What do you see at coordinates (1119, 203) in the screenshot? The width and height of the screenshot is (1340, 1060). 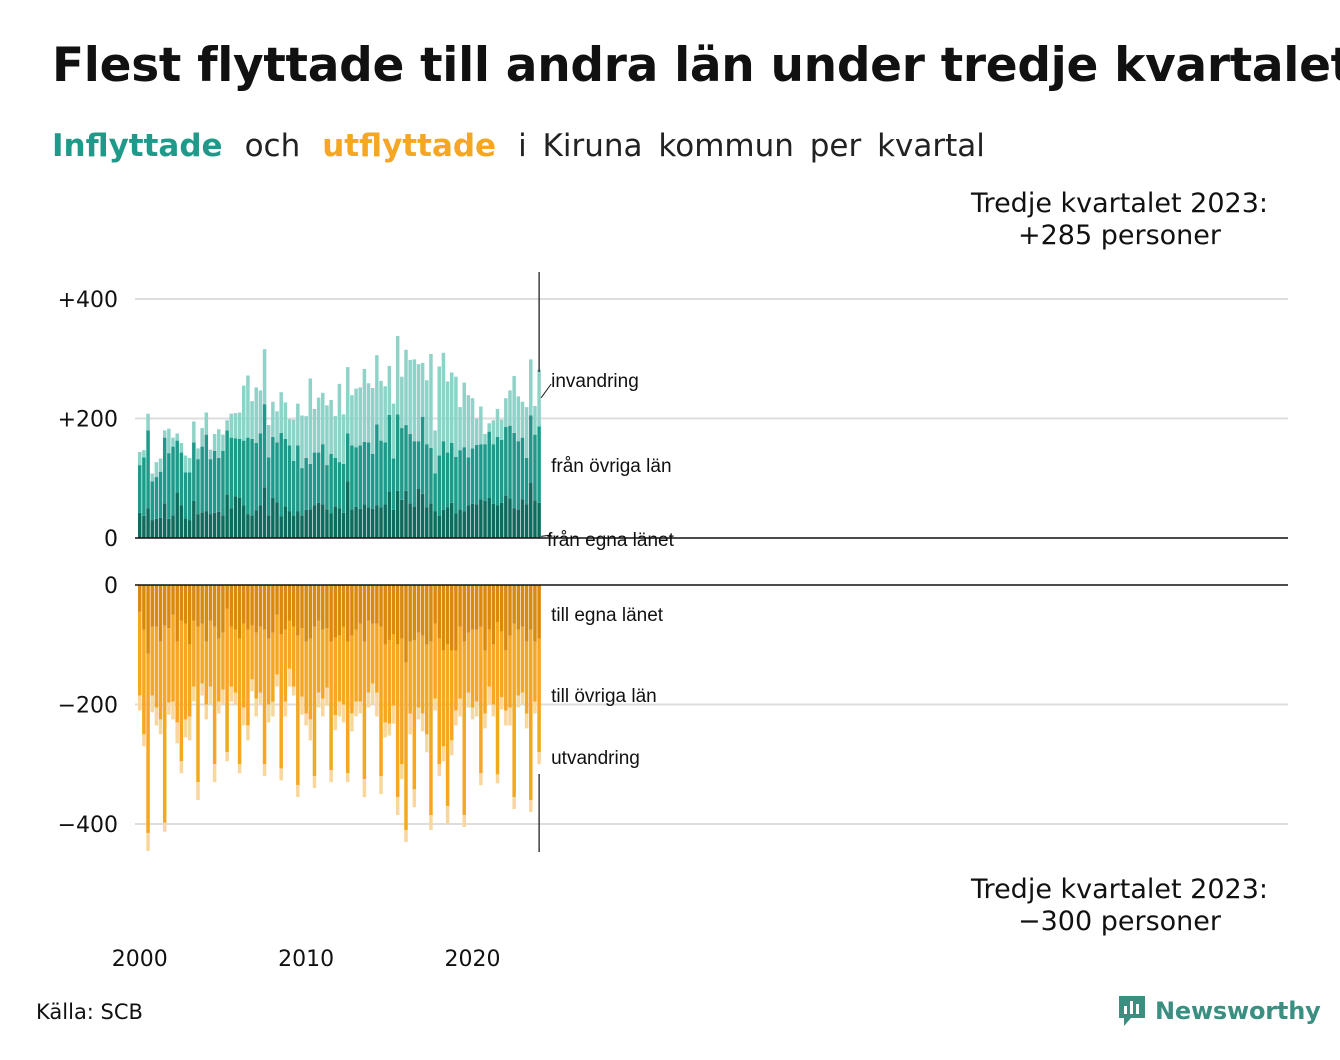 I see `annotation-top-line1: Tredje kvartalet 2023:` at bounding box center [1119, 203].